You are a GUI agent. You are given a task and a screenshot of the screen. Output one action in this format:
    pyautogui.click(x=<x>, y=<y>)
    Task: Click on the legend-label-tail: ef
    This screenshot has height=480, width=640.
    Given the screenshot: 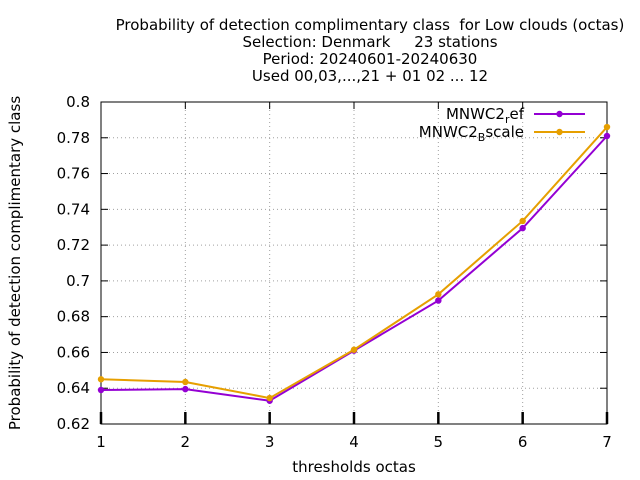 What is the action you would take?
    pyautogui.click(x=516, y=114)
    